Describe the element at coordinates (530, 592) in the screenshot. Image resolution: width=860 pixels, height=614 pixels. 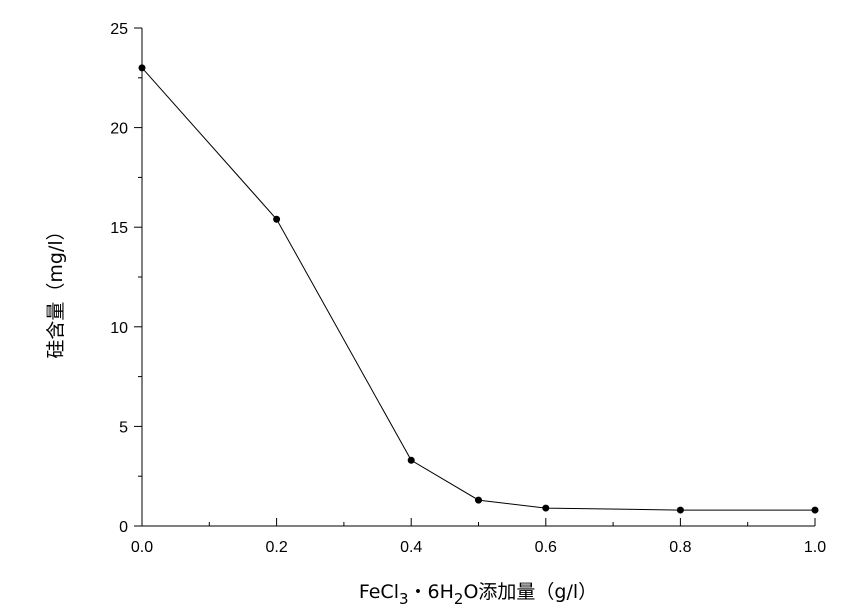
I see `x-axis-title-part3: O添加量（g/l）` at that location.